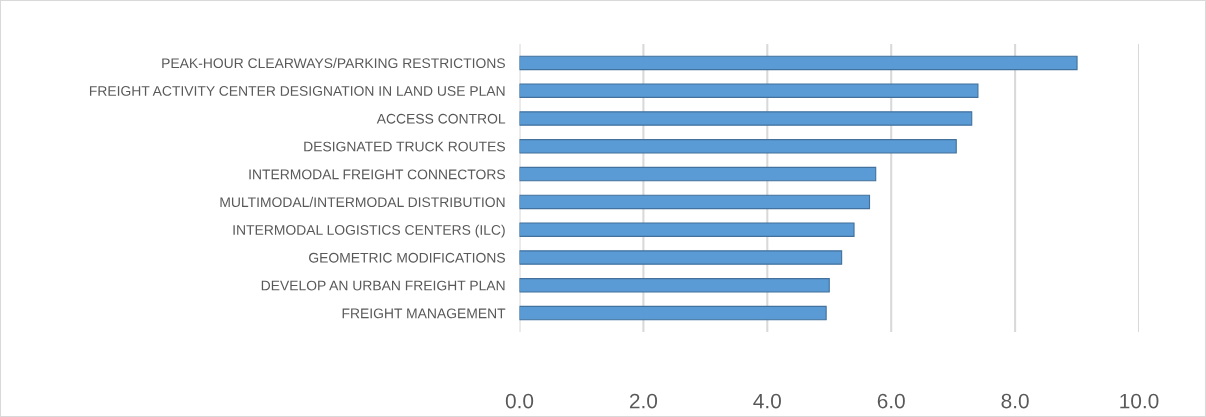 This screenshot has height=417, width=1206. I want to click on y-tick-label: GEOMETRIC MODIFICATIONS, so click(407, 257).